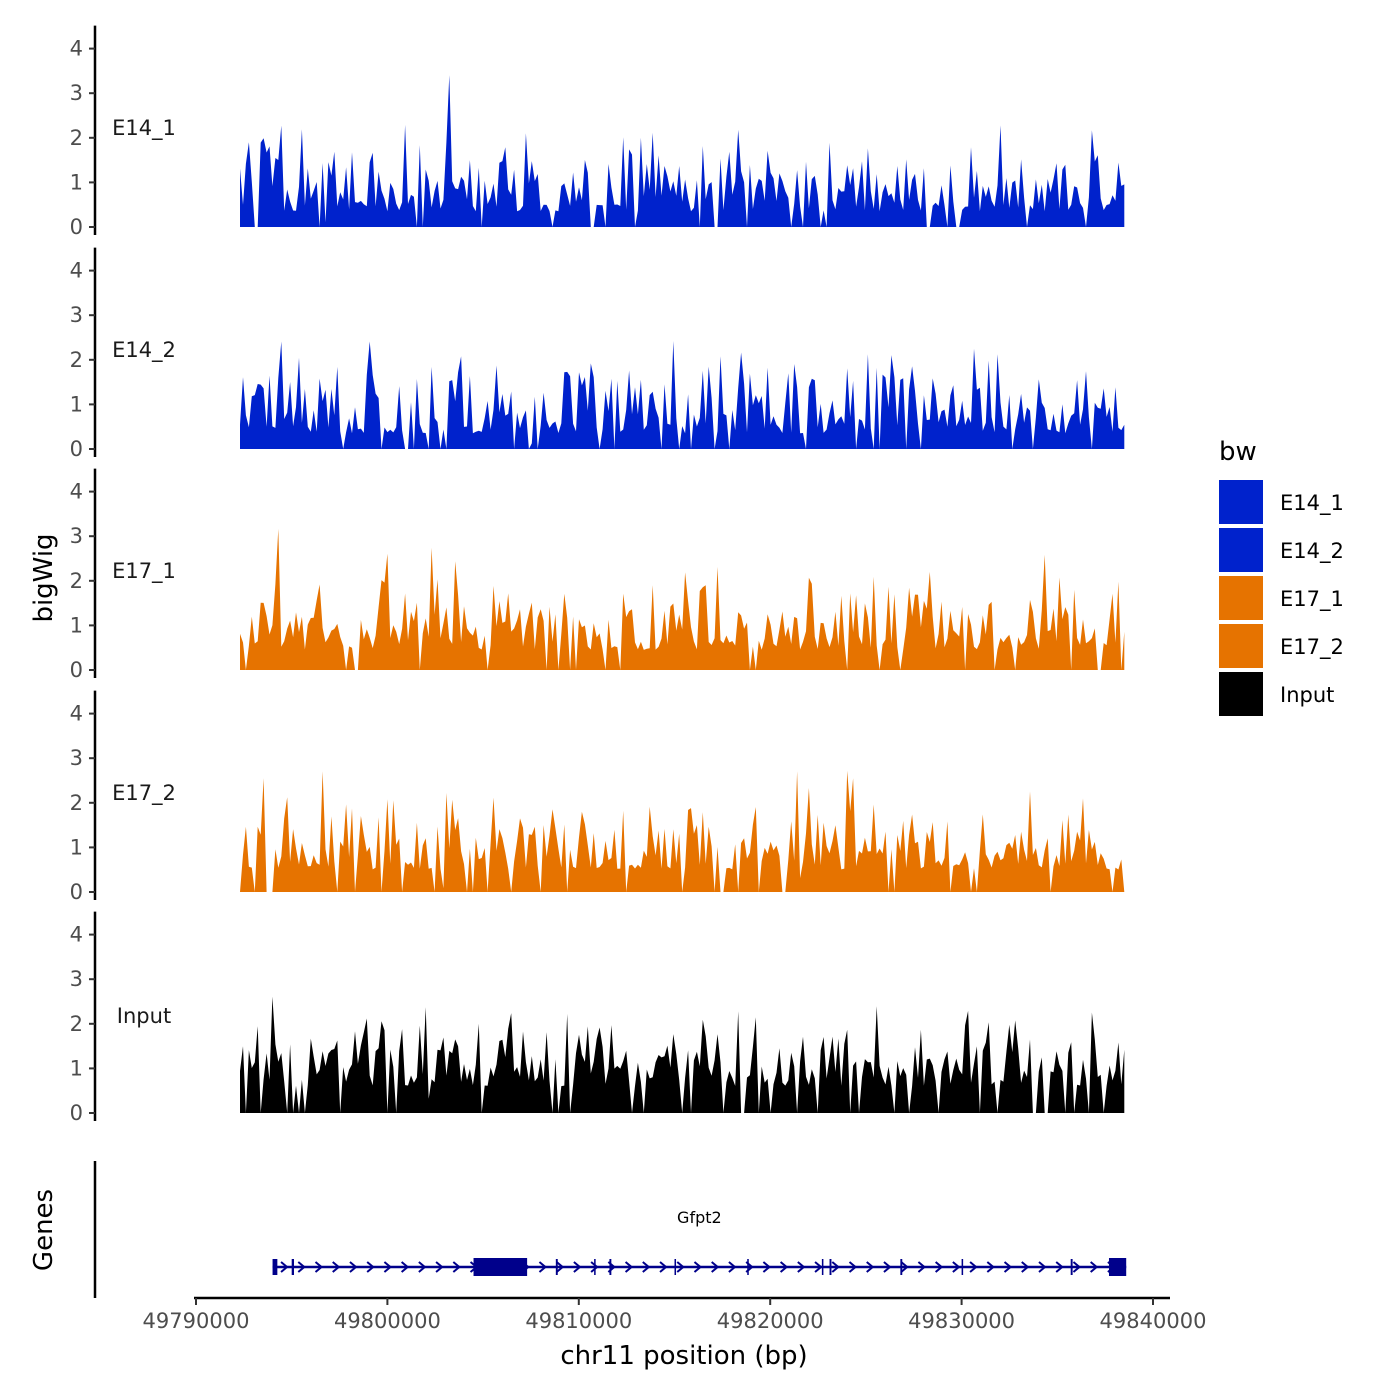 The width and height of the screenshot is (1400, 1400). I want to click on signal-area-input, so click(682, 1054).